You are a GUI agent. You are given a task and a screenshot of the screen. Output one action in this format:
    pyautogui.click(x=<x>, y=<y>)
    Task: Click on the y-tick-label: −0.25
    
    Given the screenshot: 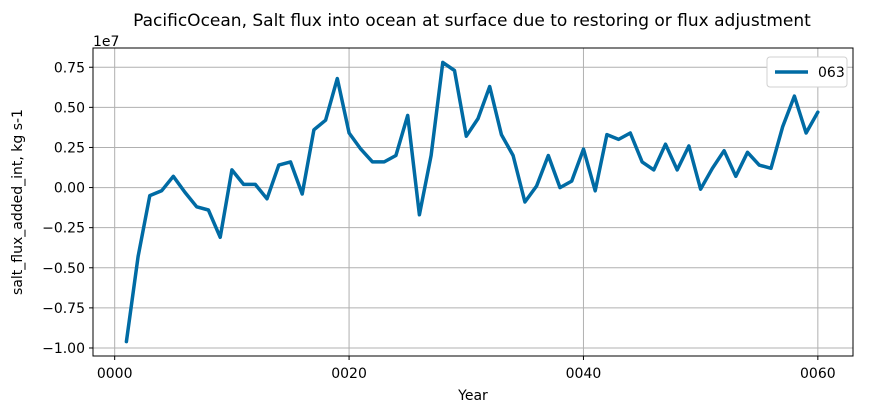 What is the action you would take?
    pyautogui.click(x=63, y=229)
    